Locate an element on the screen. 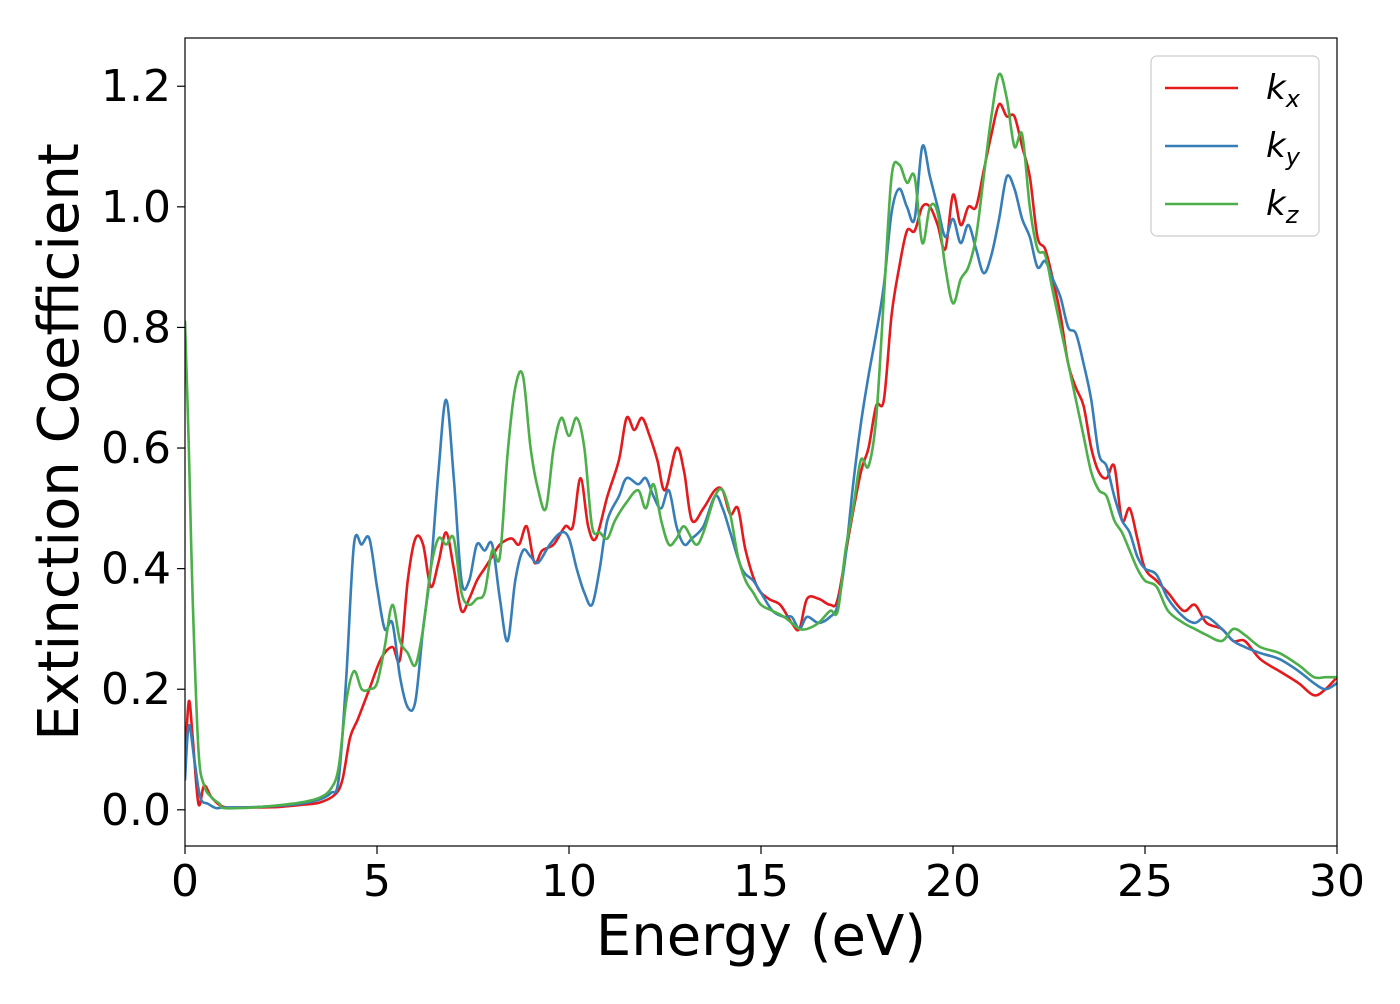  y-tick-label: 1.0 is located at coordinates (136, 207).